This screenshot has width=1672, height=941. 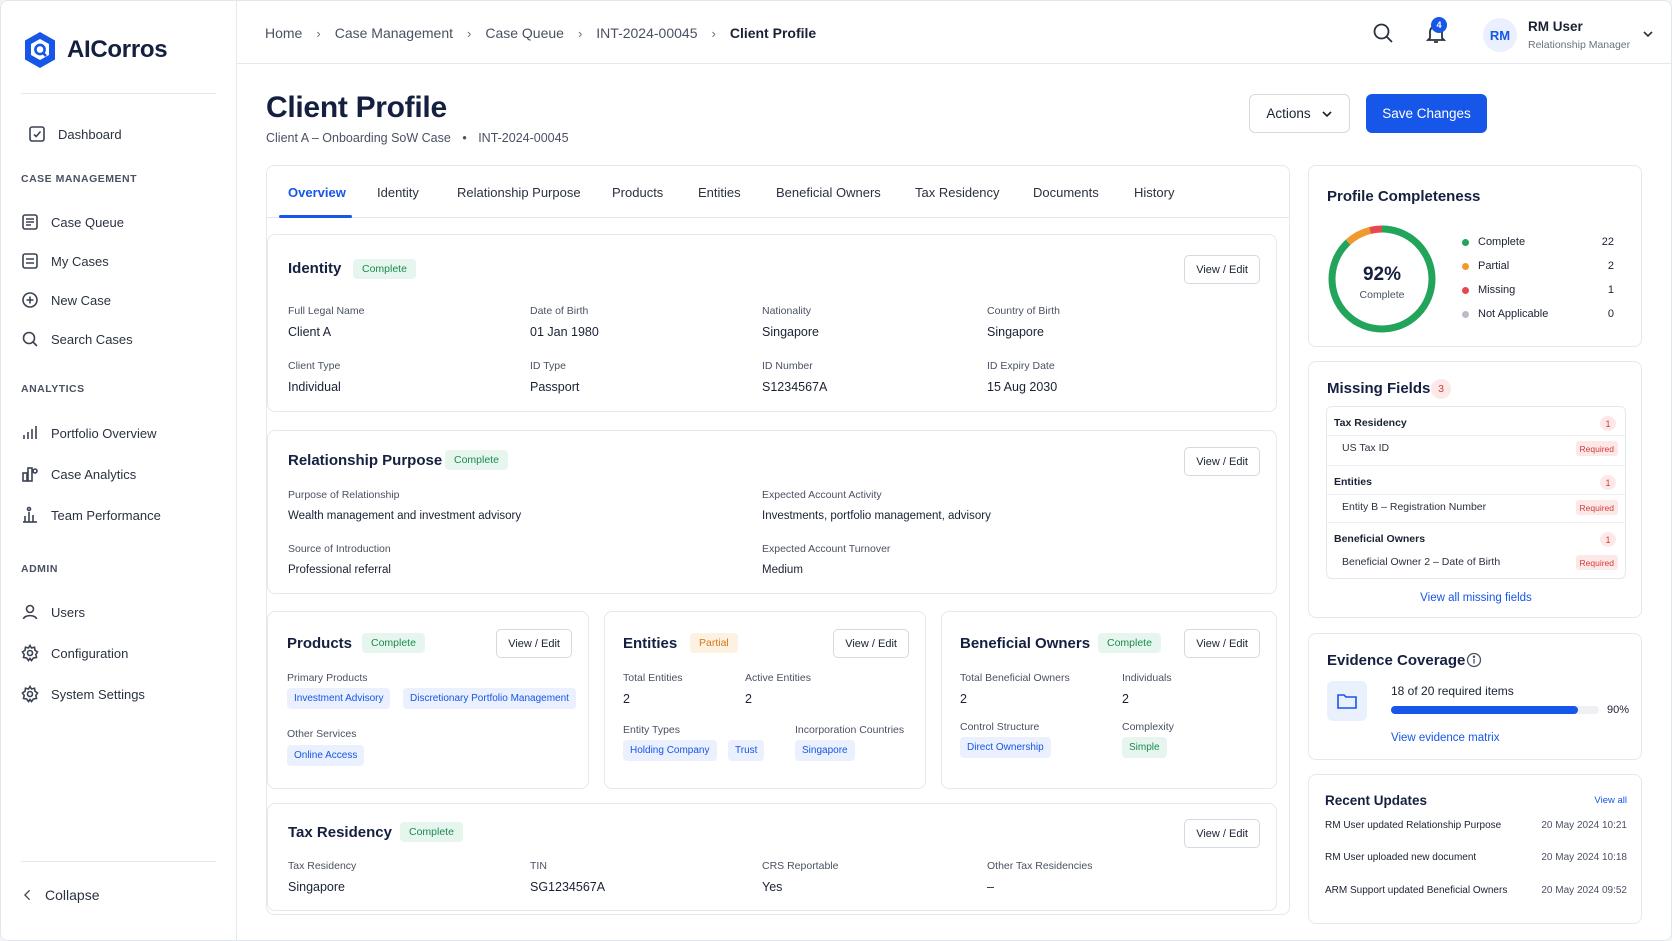 I want to click on search-icon, so click(x=1383, y=33).